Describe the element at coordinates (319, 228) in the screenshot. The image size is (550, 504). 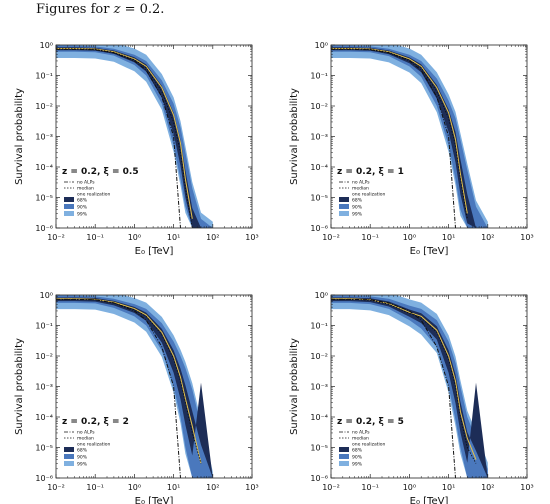
I see `ytick-label-2-6: 10⁻⁶` at that location.